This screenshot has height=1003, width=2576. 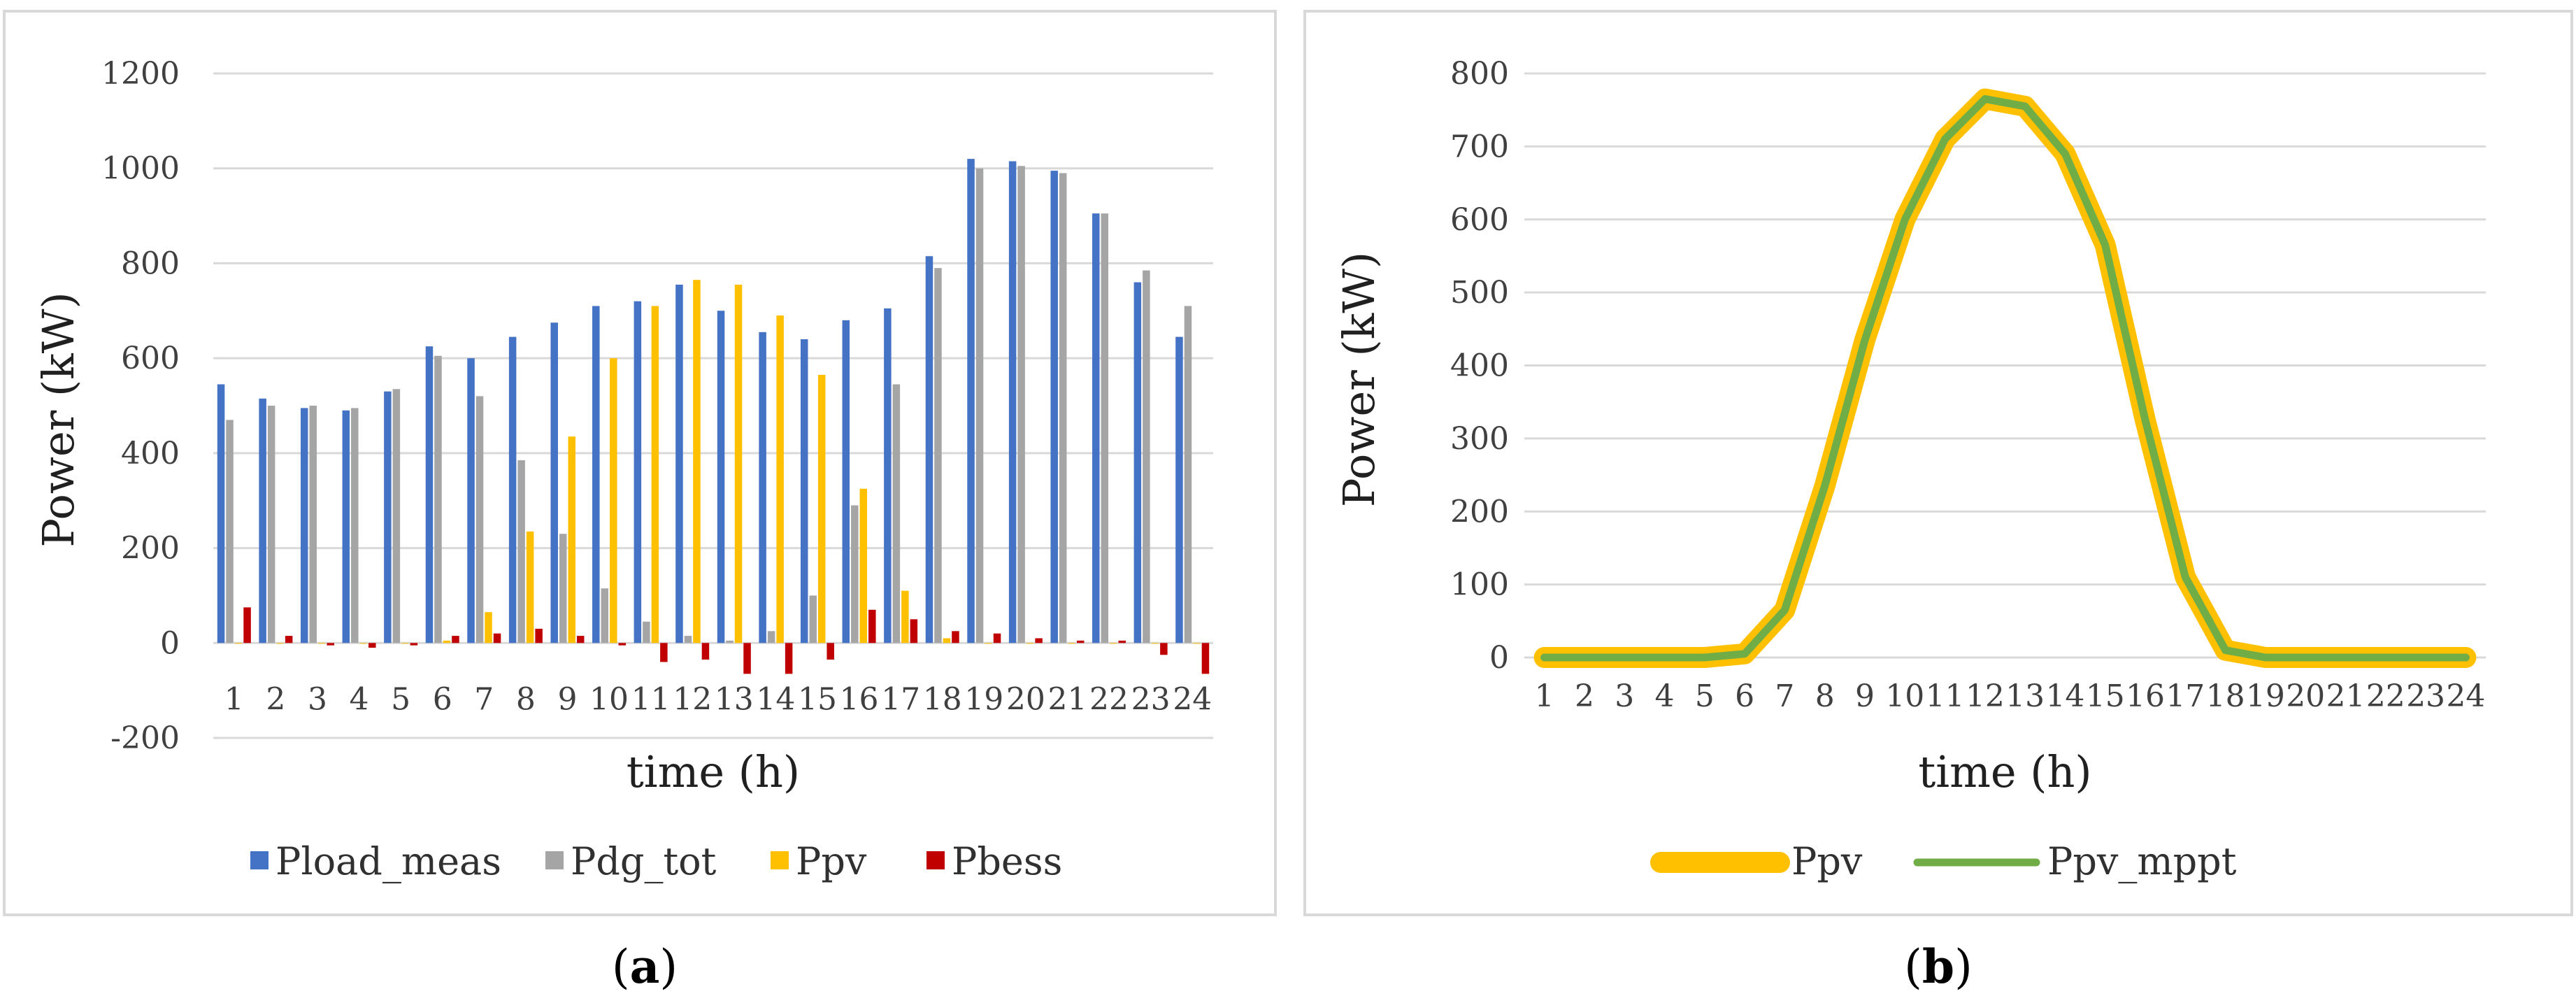 What do you see at coordinates (1665, 696) in the screenshot?
I see `x-tick-label: 4` at bounding box center [1665, 696].